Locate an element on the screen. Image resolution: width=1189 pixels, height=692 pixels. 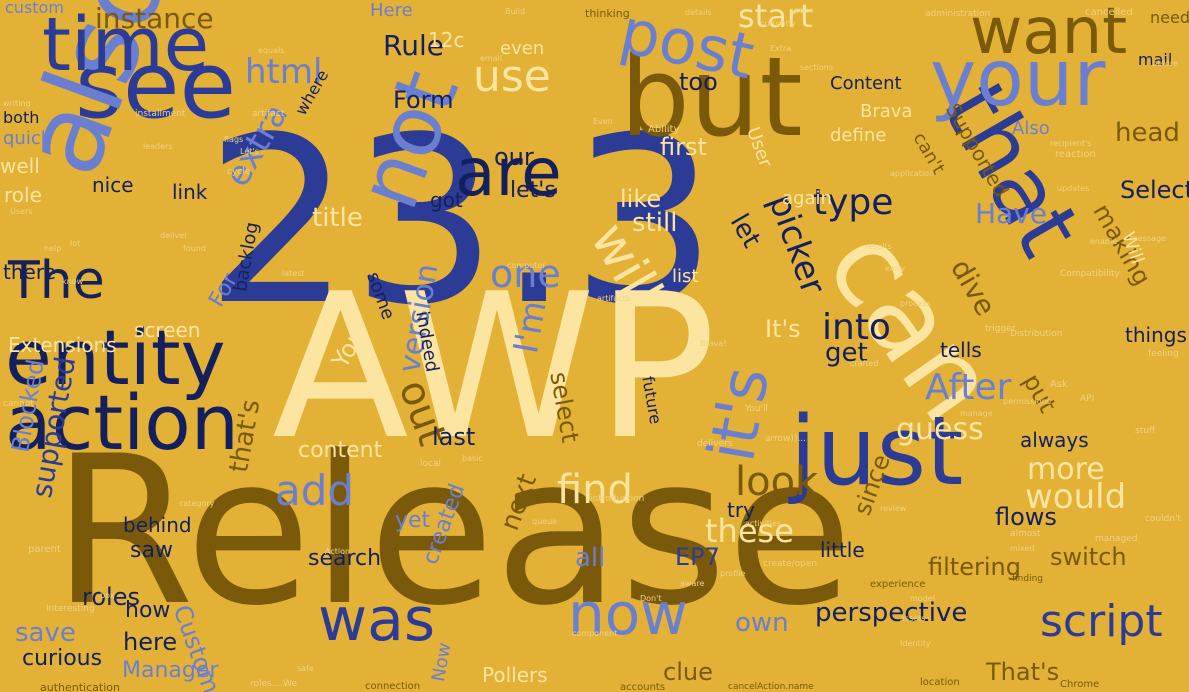
cloud-word-extensions: Extensions is located at coordinates (62, 345).